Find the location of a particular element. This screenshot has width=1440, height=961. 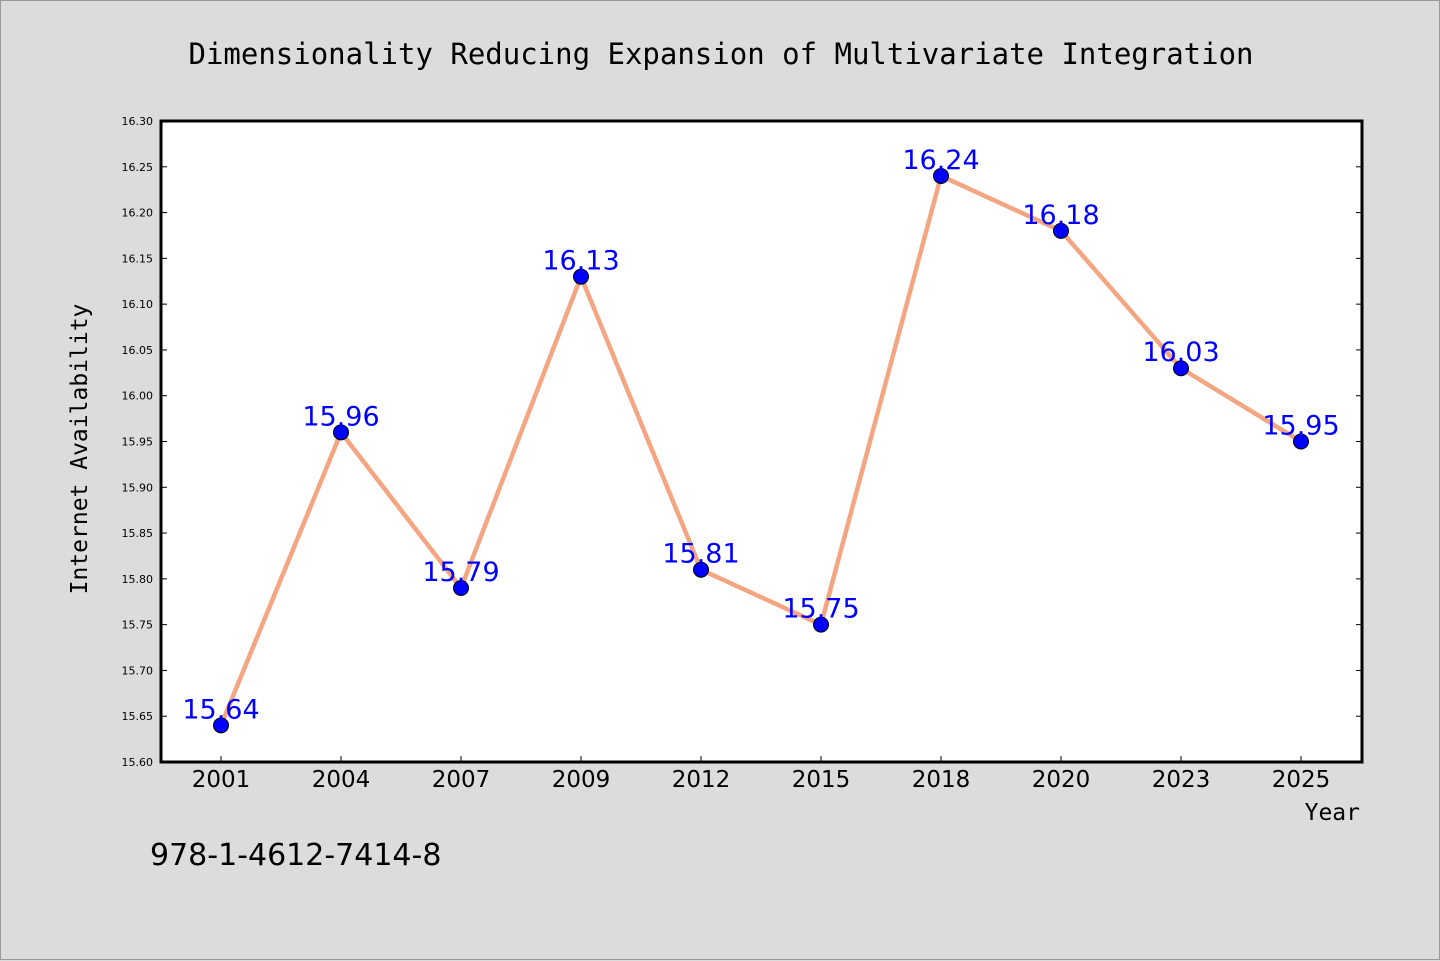

x-tick-label: 2001 is located at coordinates (221, 780).